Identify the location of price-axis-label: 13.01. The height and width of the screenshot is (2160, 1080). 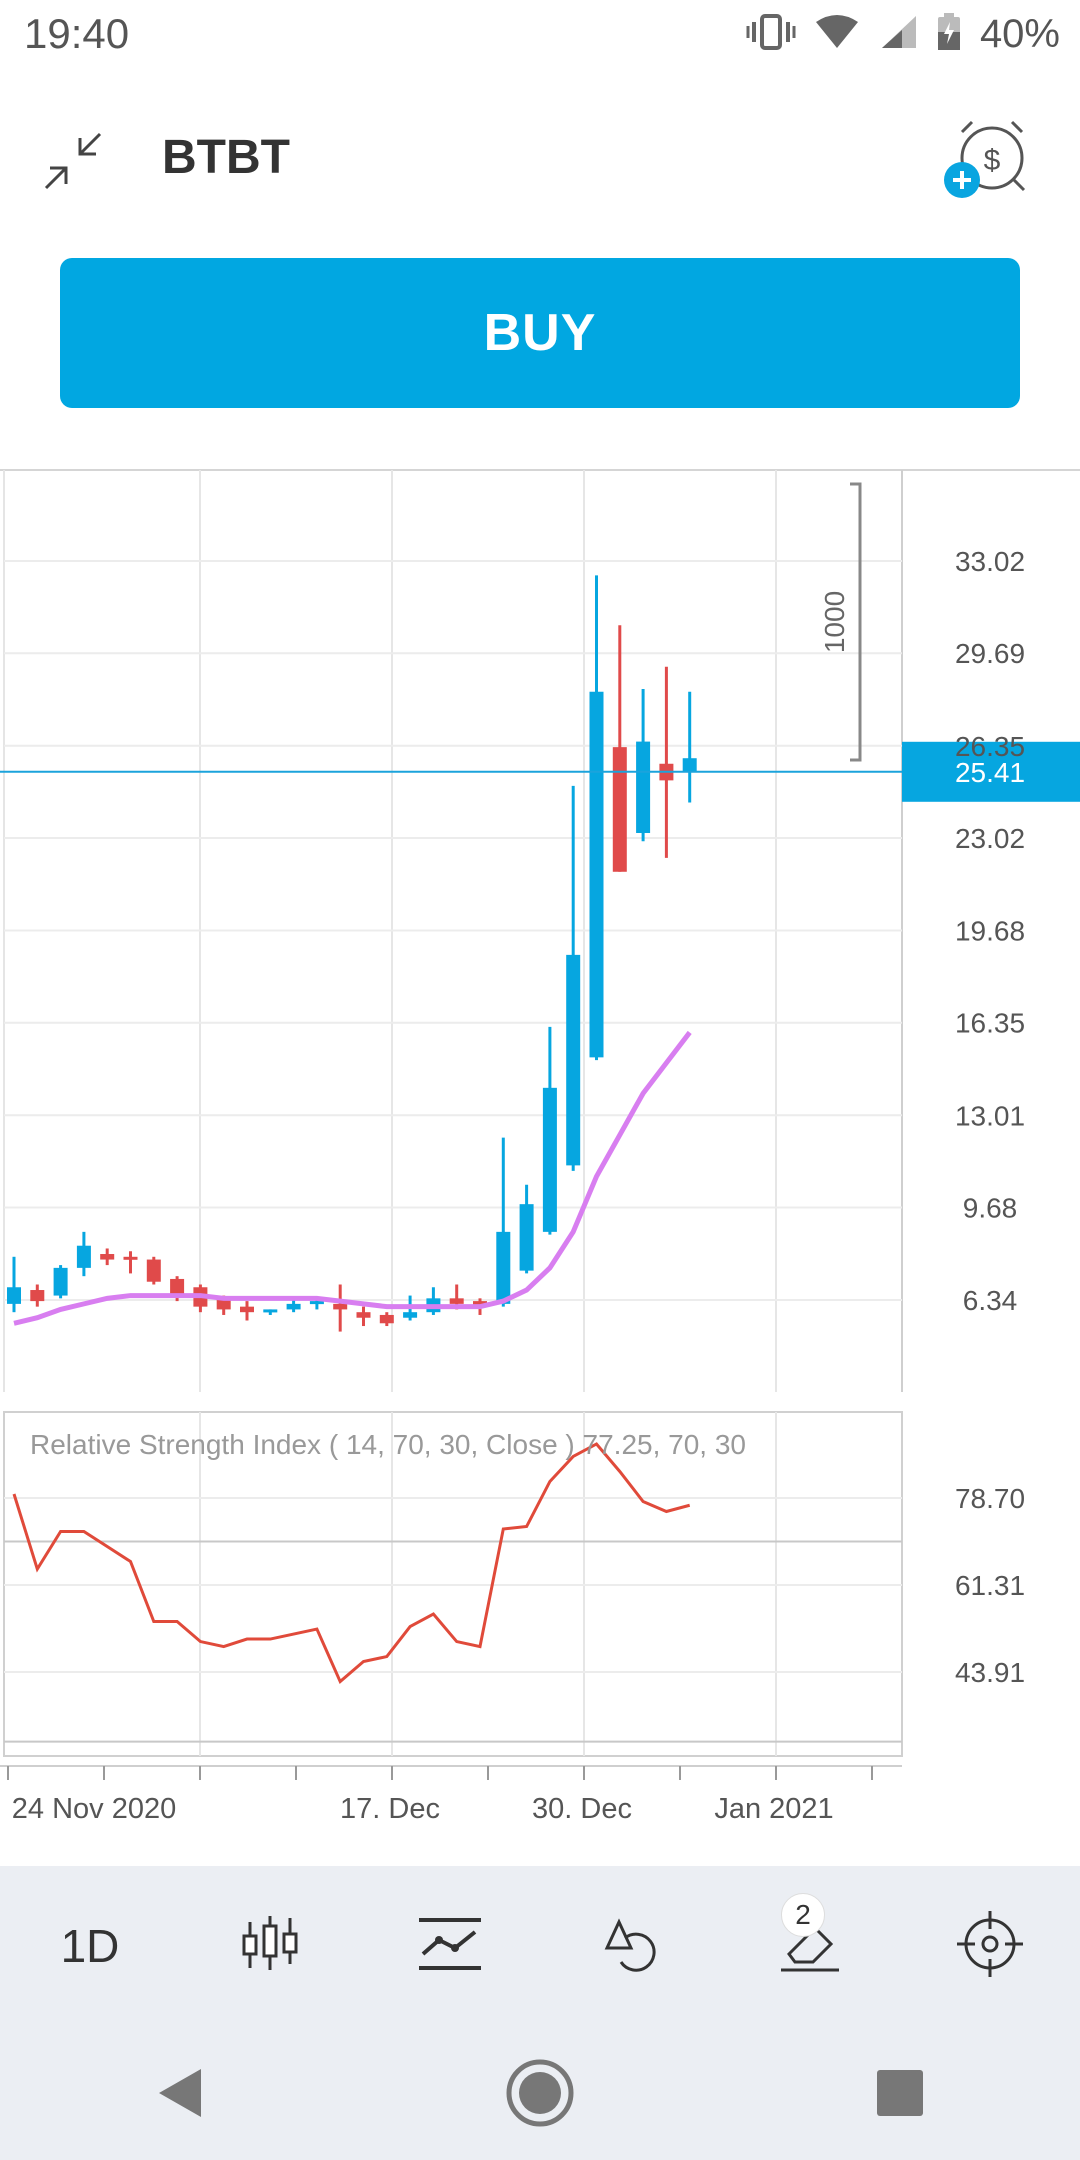
(990, 1115).